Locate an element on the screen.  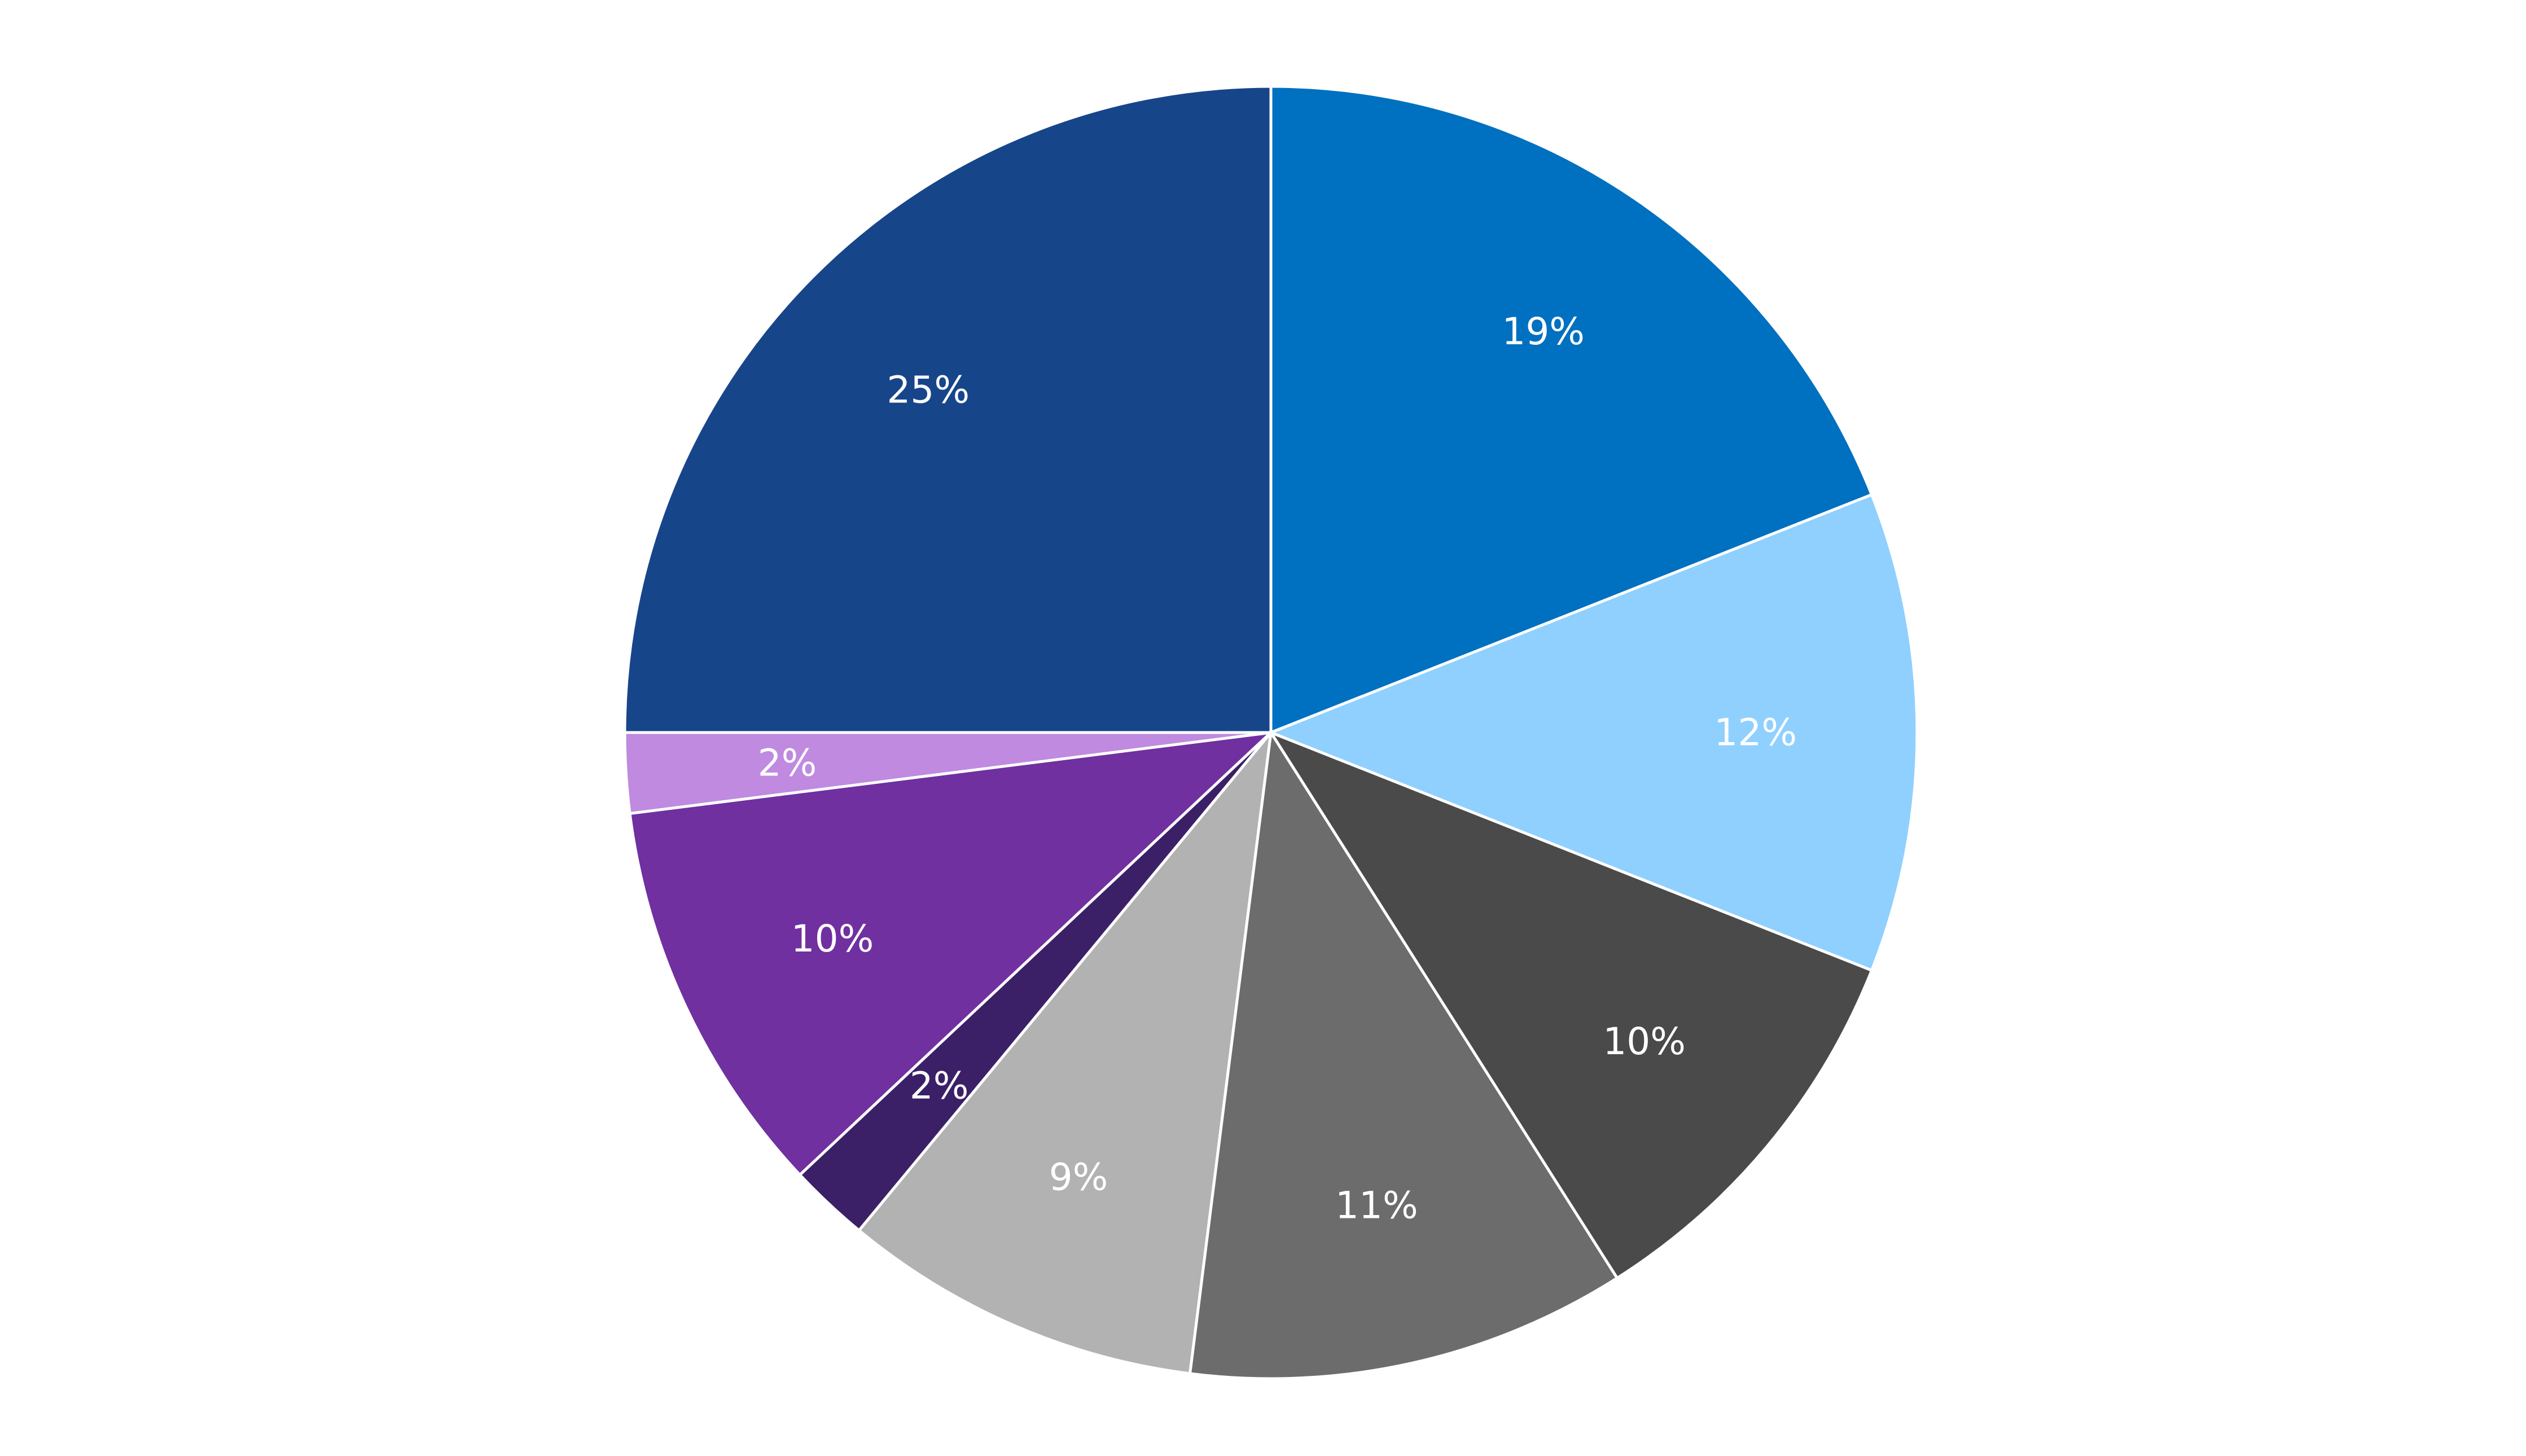
pie-data-label-2: 12% is located at coordinates (1755, 733).